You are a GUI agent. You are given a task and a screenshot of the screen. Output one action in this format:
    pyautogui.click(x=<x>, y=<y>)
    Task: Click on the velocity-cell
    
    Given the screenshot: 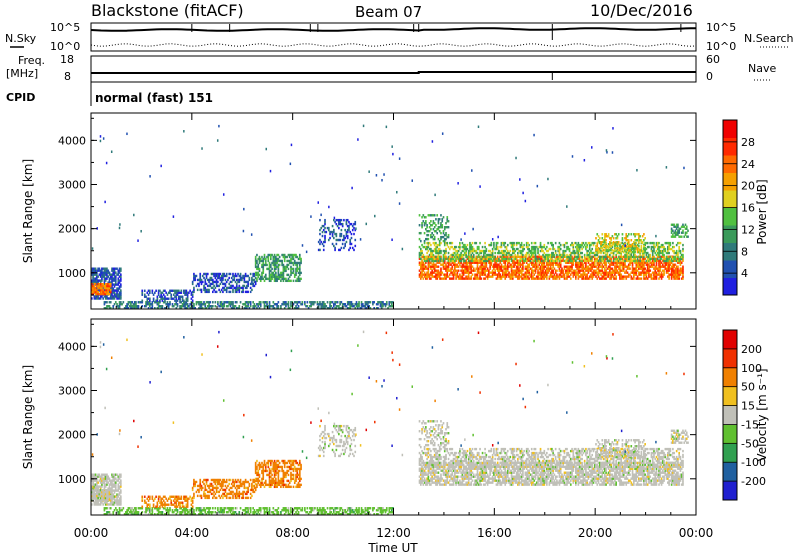 What is the action you would take?
    pyautogui.click(x=92, y=476)
    